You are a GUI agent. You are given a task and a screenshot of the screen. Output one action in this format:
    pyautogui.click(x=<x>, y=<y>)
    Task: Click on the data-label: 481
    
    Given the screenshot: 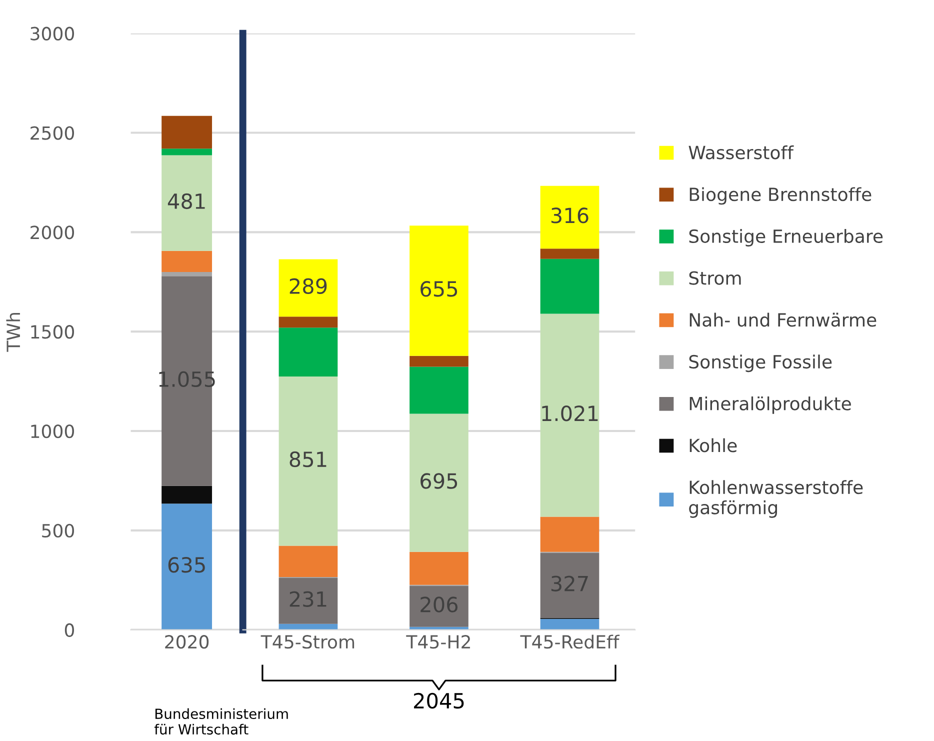 What is the action you would take?
    pyautogui.click(x=186, y=201)
    